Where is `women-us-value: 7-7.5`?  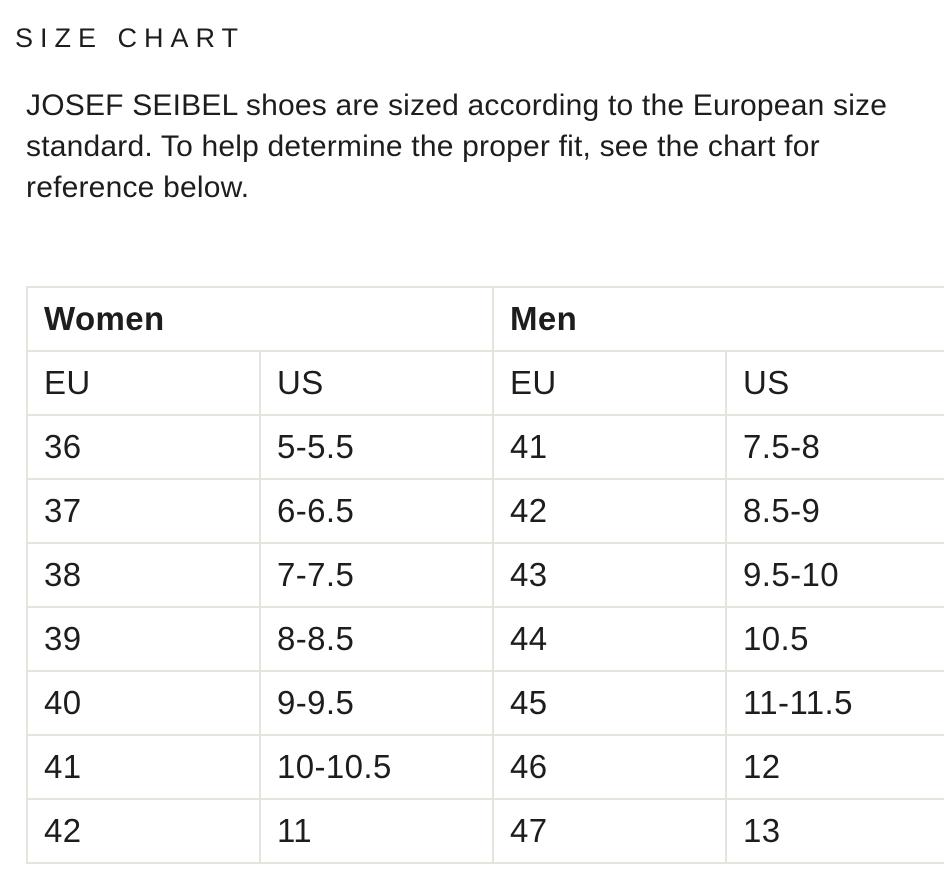 women-us-value: 7-7.5 is located at coordinates (376, 575).